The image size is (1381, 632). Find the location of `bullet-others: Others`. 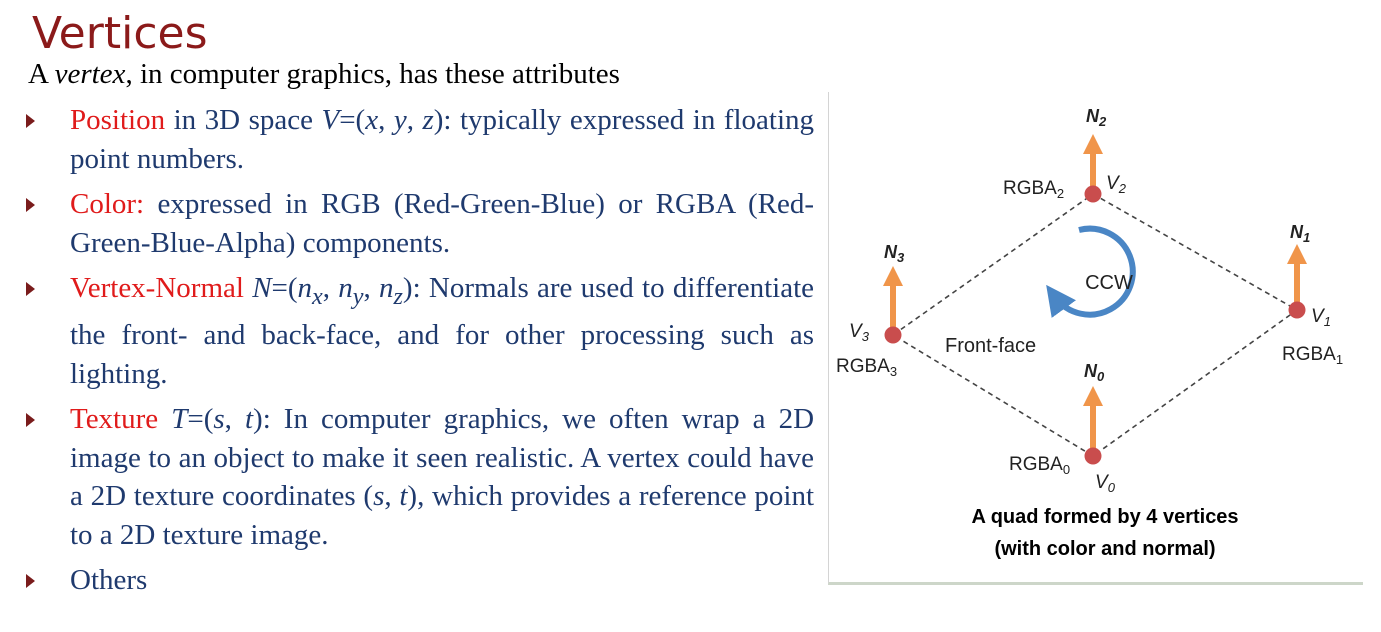

bullet-others: Others is located at coordinates (420, 580).